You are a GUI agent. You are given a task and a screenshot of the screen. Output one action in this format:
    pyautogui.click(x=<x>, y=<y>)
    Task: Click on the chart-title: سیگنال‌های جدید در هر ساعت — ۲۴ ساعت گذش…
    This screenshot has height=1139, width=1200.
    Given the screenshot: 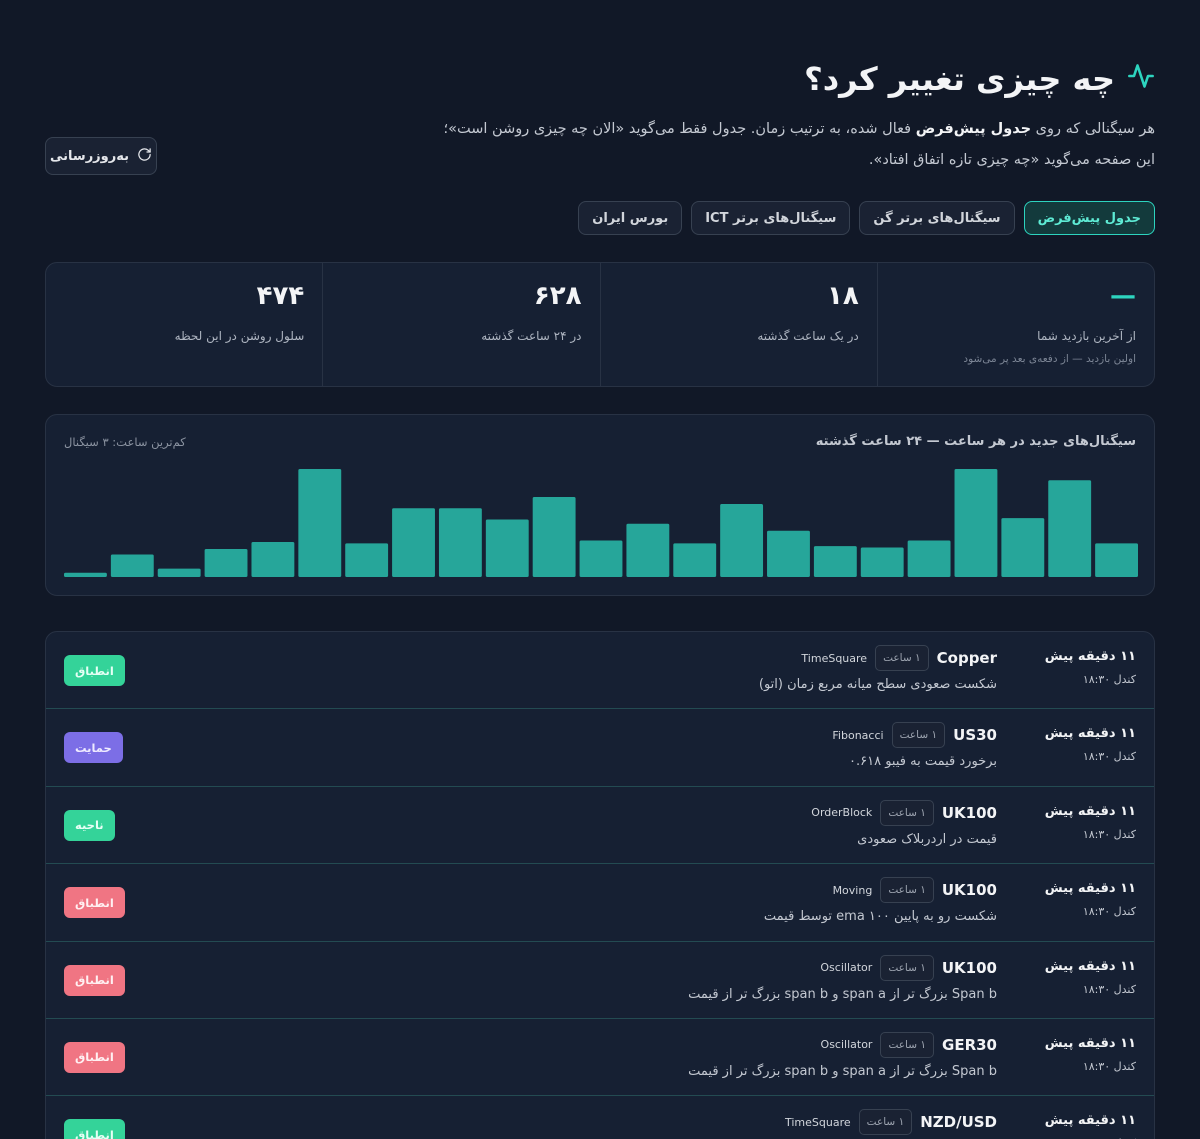 What is the action you would take?
    pyautogui.click(x=975, y=441)
    